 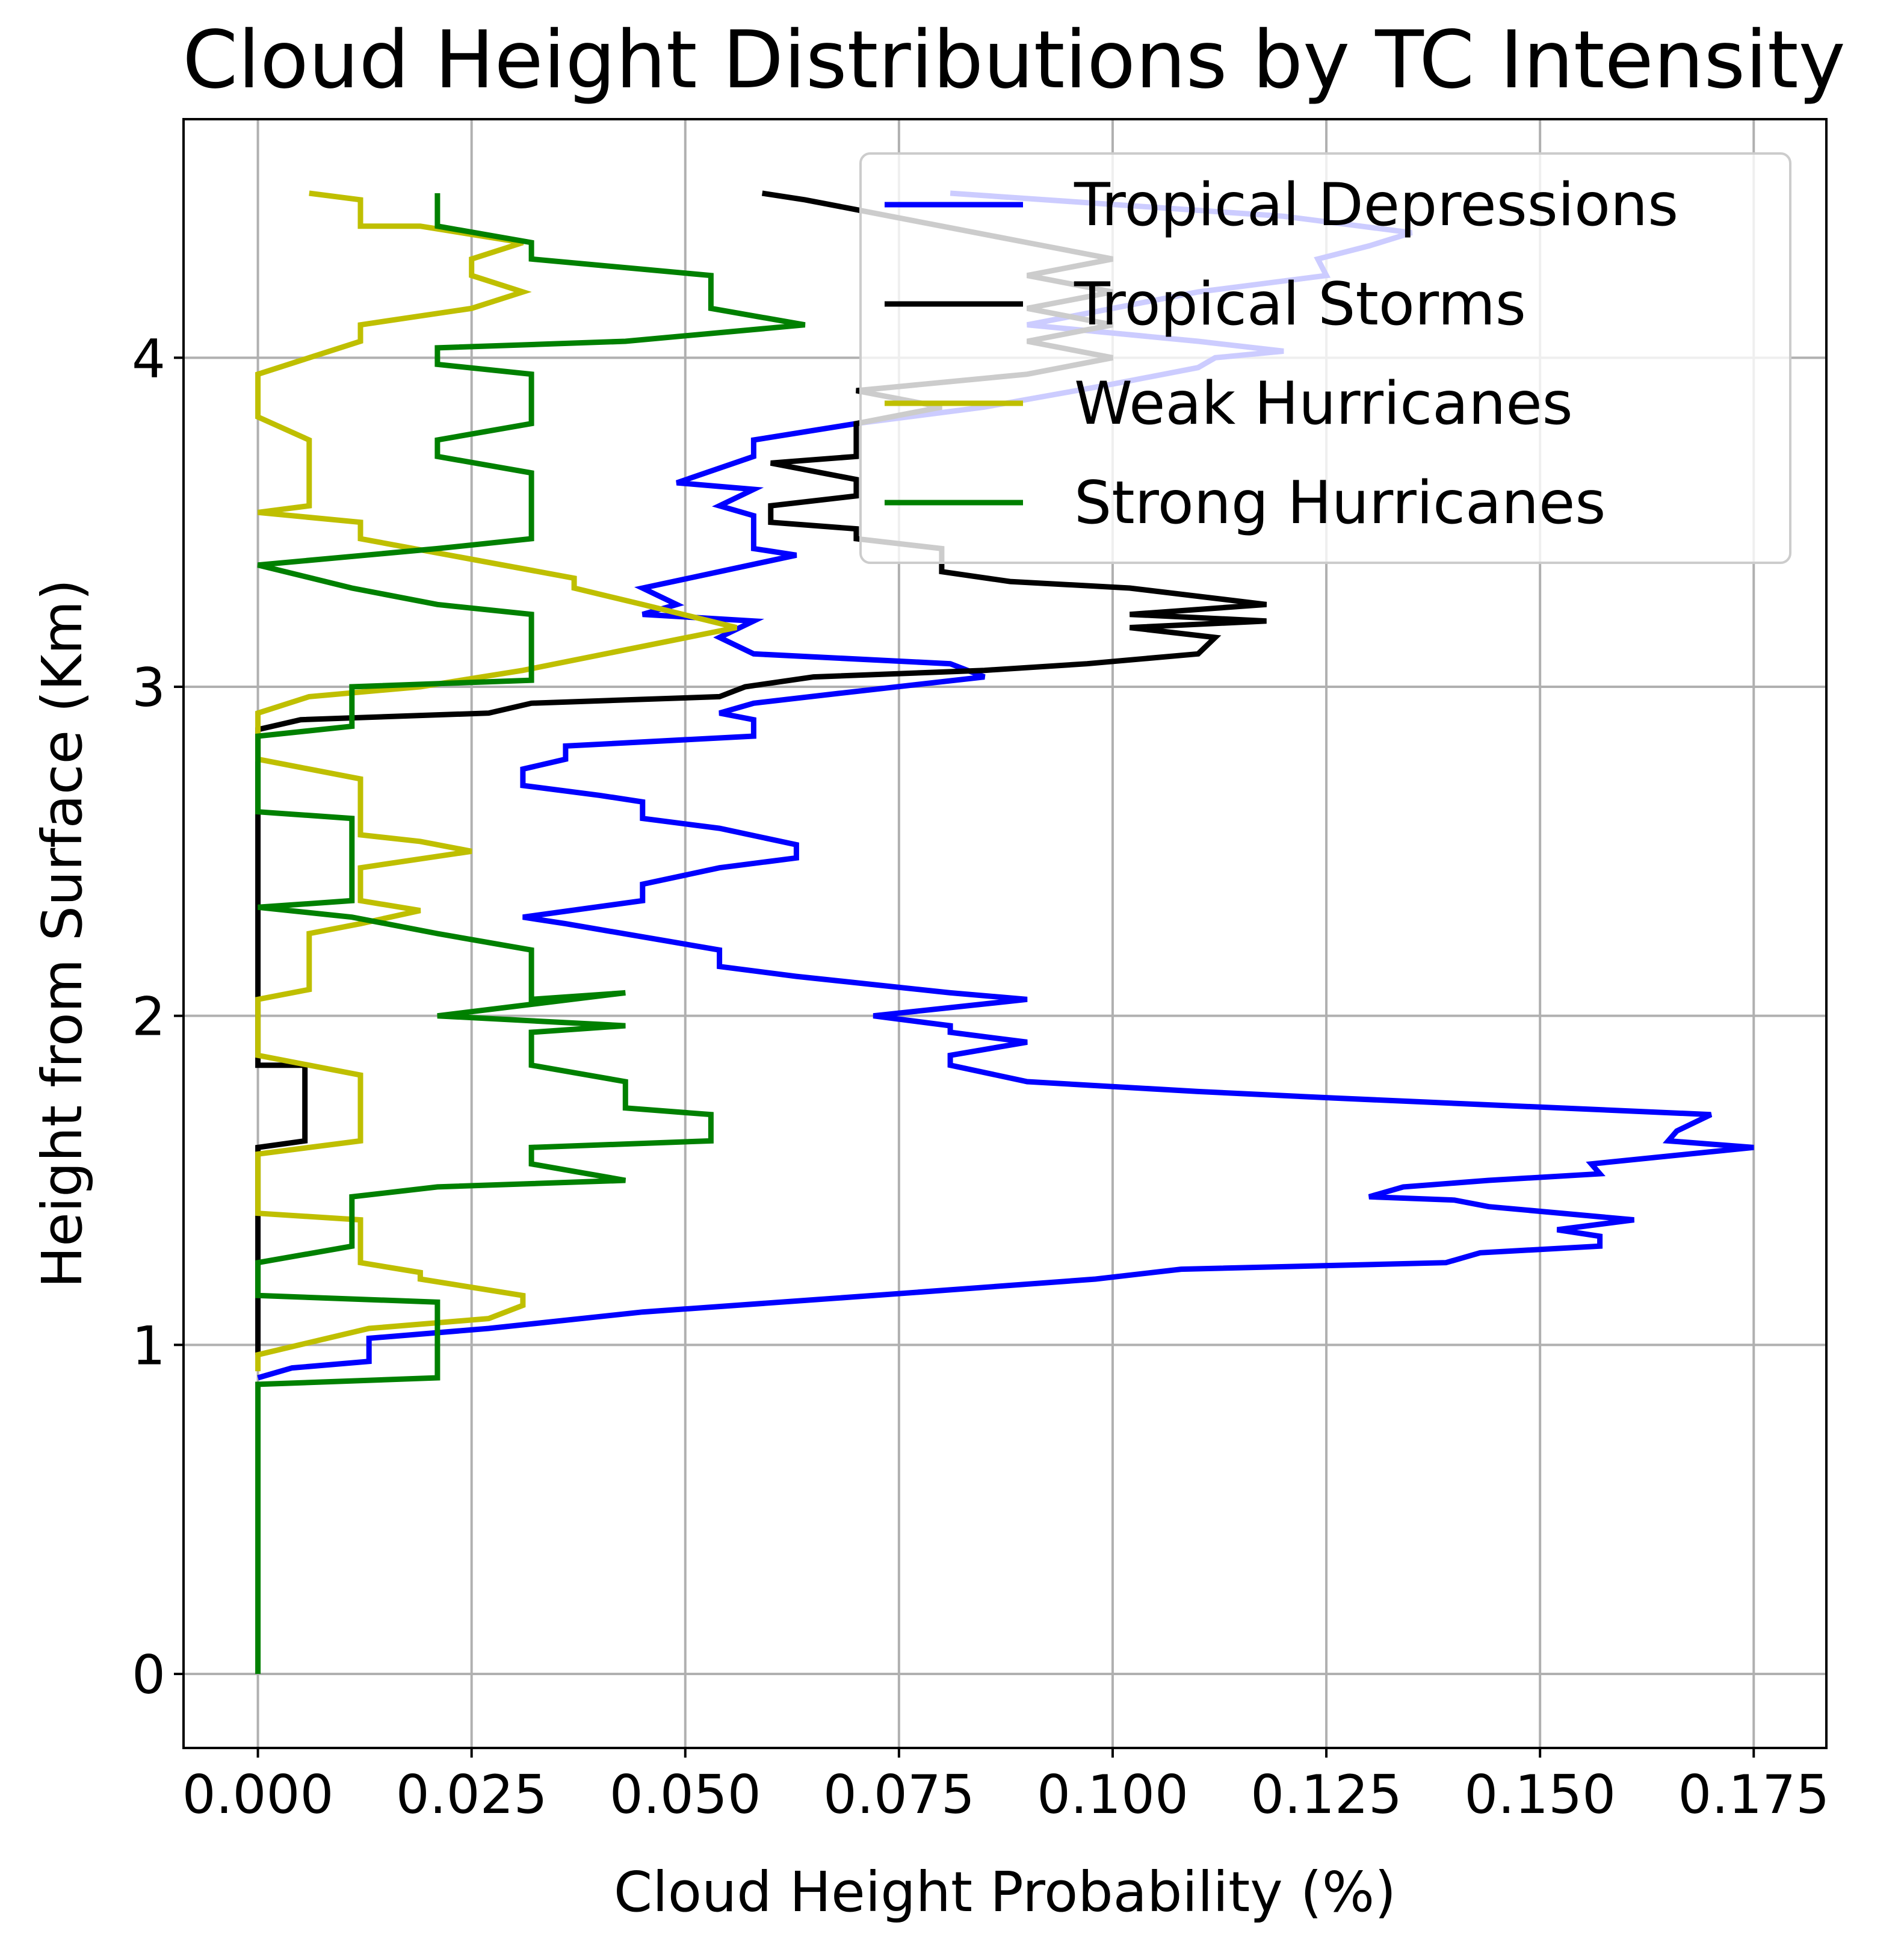 What do you see at coordinates (685, 1795) in the screenshot?
I see `x-tick-label: 0.050` at bounding box center [685, 1795].